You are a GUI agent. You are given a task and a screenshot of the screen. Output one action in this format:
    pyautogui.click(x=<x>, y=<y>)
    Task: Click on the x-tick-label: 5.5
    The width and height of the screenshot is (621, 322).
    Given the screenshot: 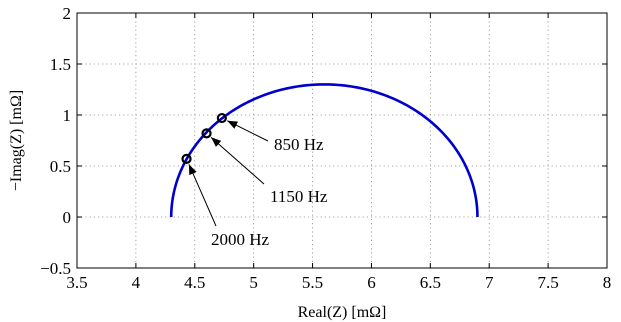 What is the action you would take?
    pyautogui.click(x=312, y=282)
    